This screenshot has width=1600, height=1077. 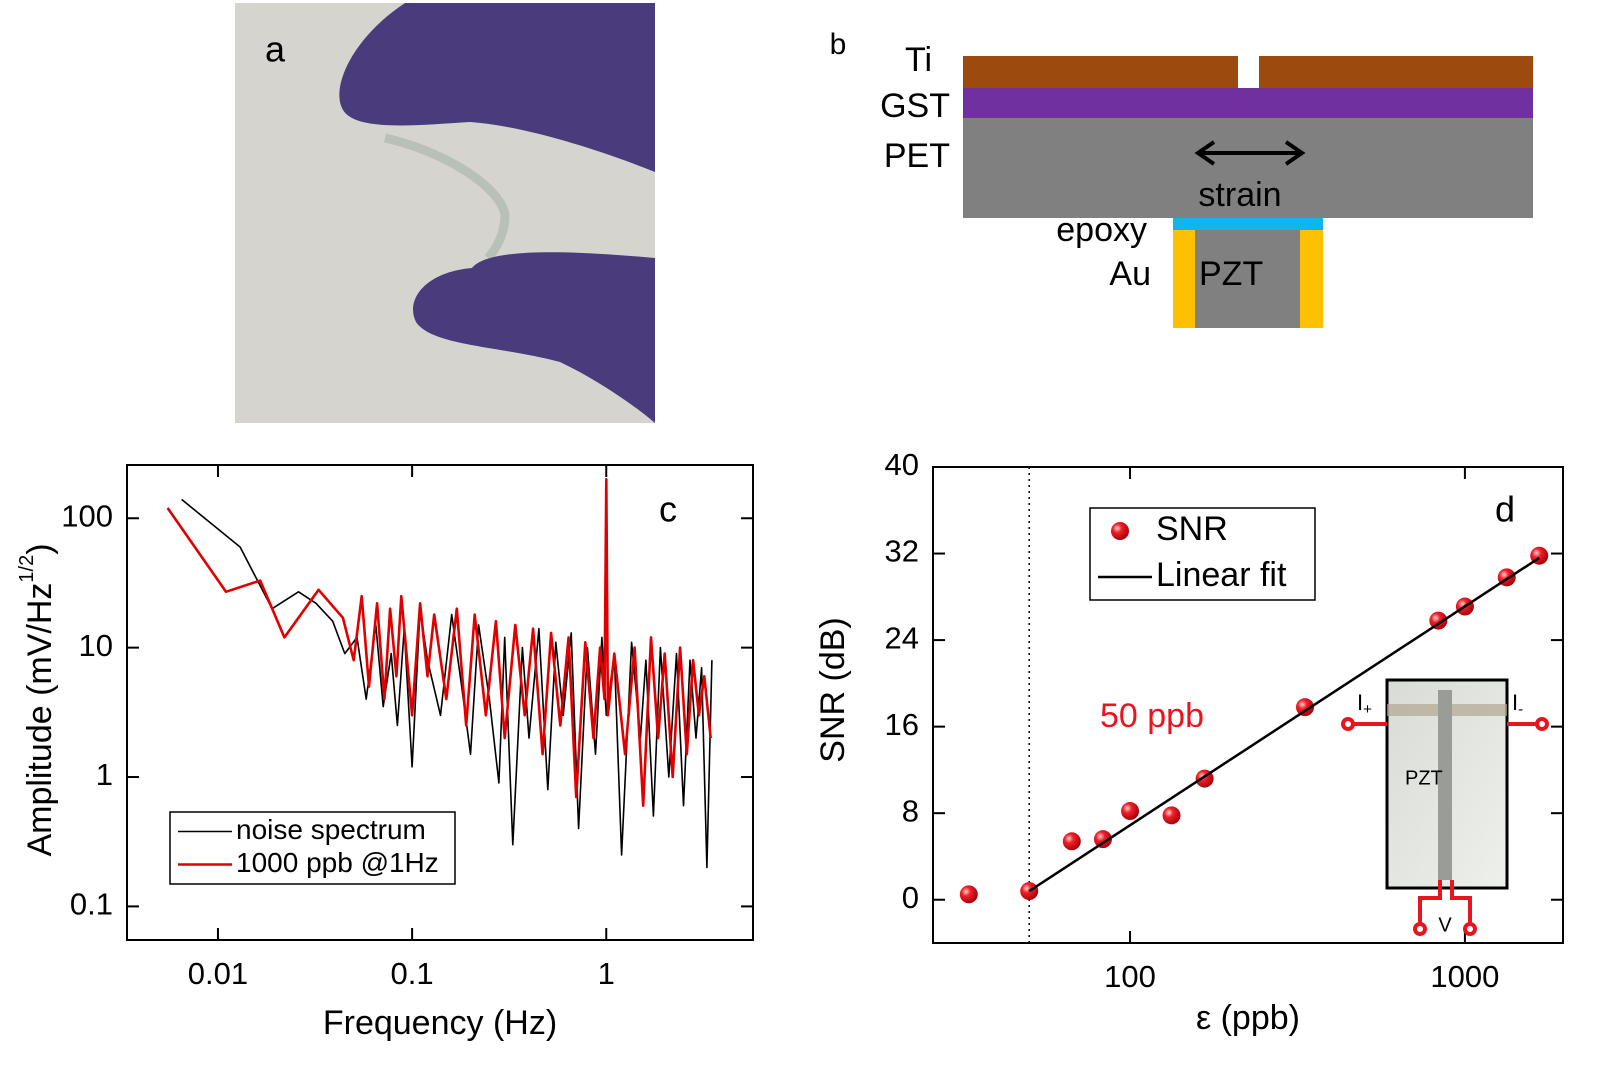 I want to click on layer-label: Ti, so click(x=918, y=60).